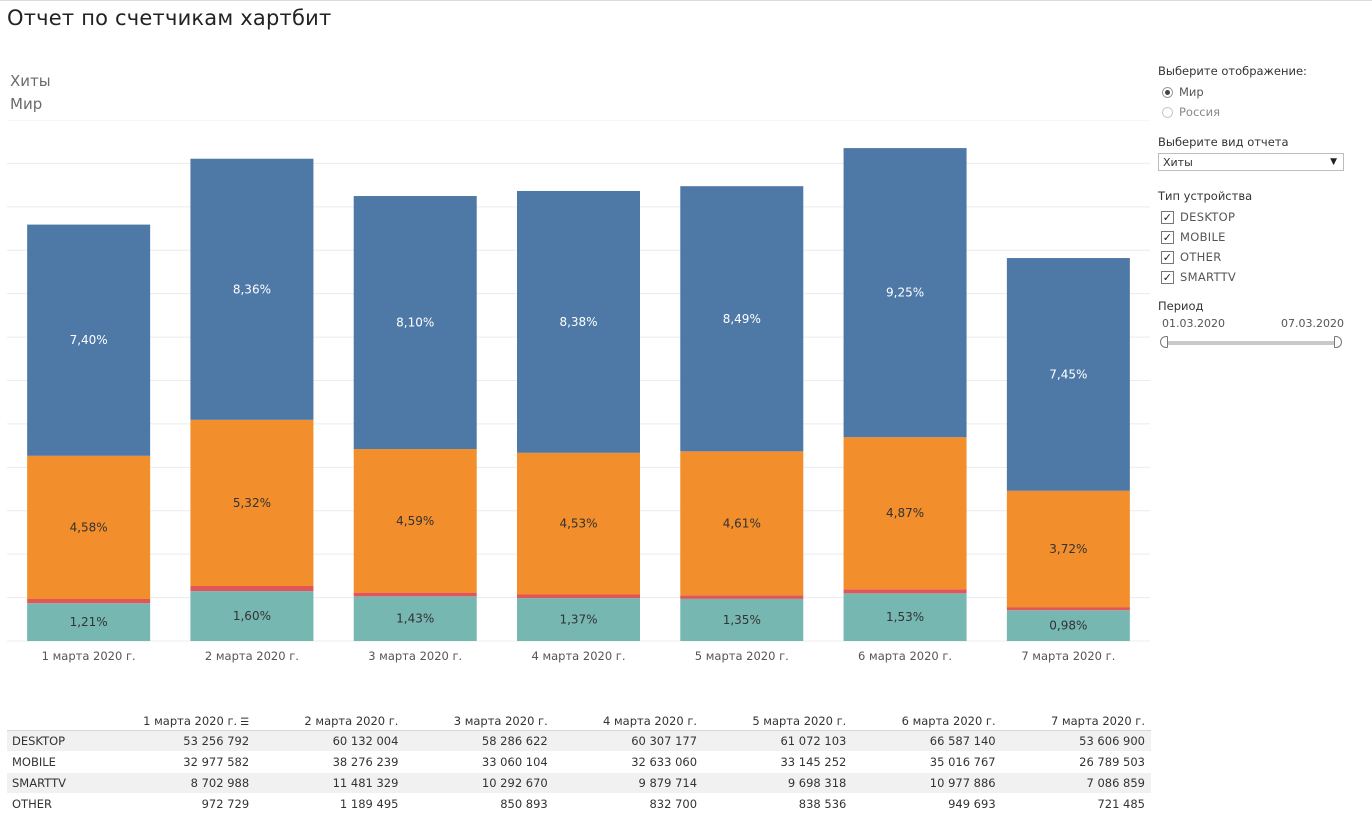 This screenshot has height=838, width=1372. I want to click on data-label: 1,43%, so click(415, 619).